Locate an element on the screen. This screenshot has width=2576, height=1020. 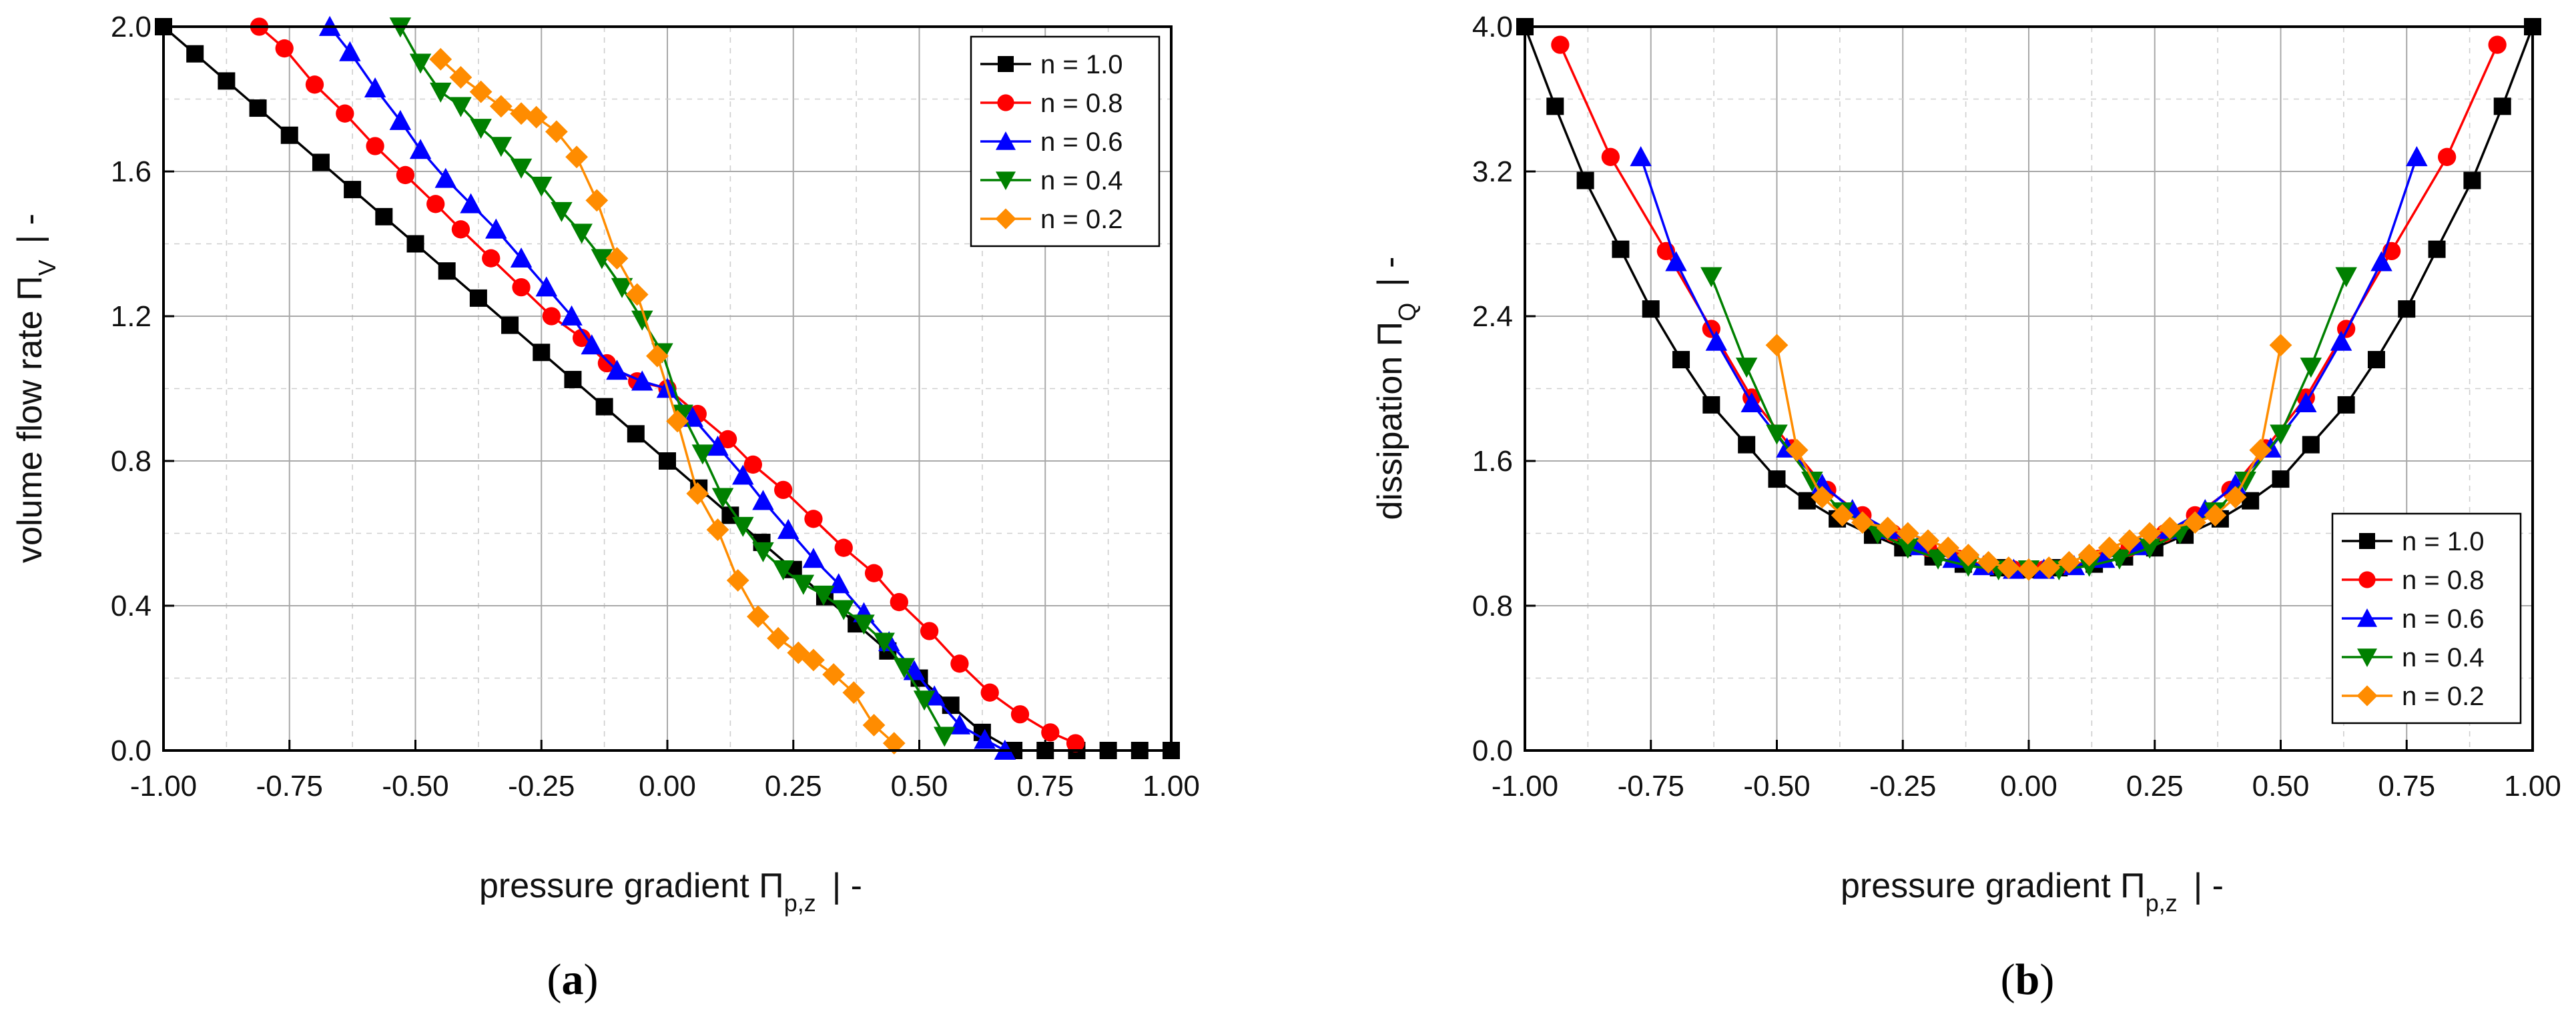
legend-entry: n = 0.4 is located at coordinates (1051, 180).